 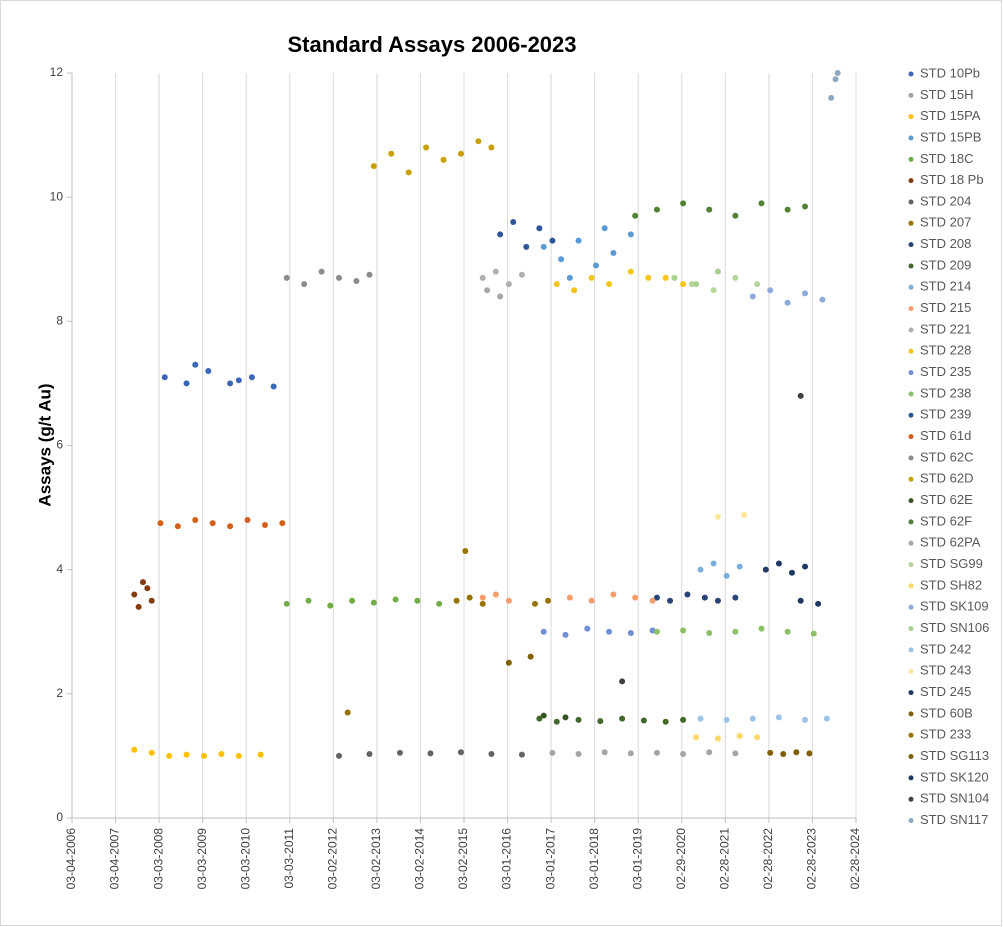 I want to click on x-tick-label: 03-01-2019, so click(x=637, y=859).